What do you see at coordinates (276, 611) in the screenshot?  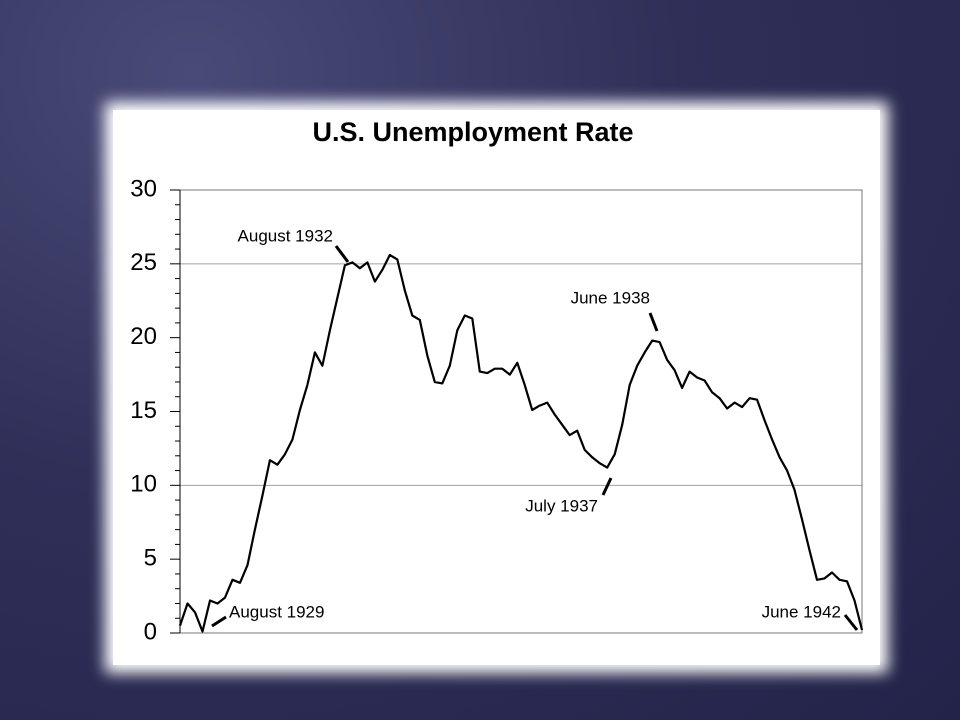 I see `annotation: August 1929` at bounding box center [276, 611].